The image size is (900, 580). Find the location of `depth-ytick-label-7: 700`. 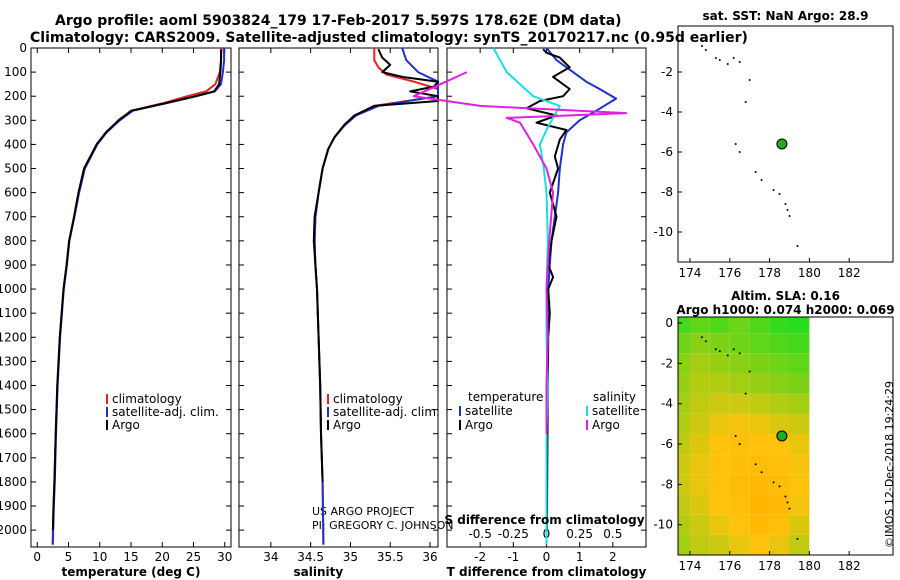

depth-ytick-label-7: 700 is located at coordinates (15, 217).